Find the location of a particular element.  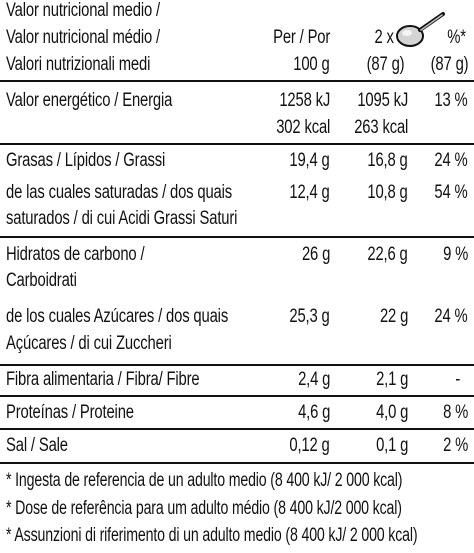

row-sugars-label-1: de los cuales Azúcares / dos quais is located at coordinates (117, 316).